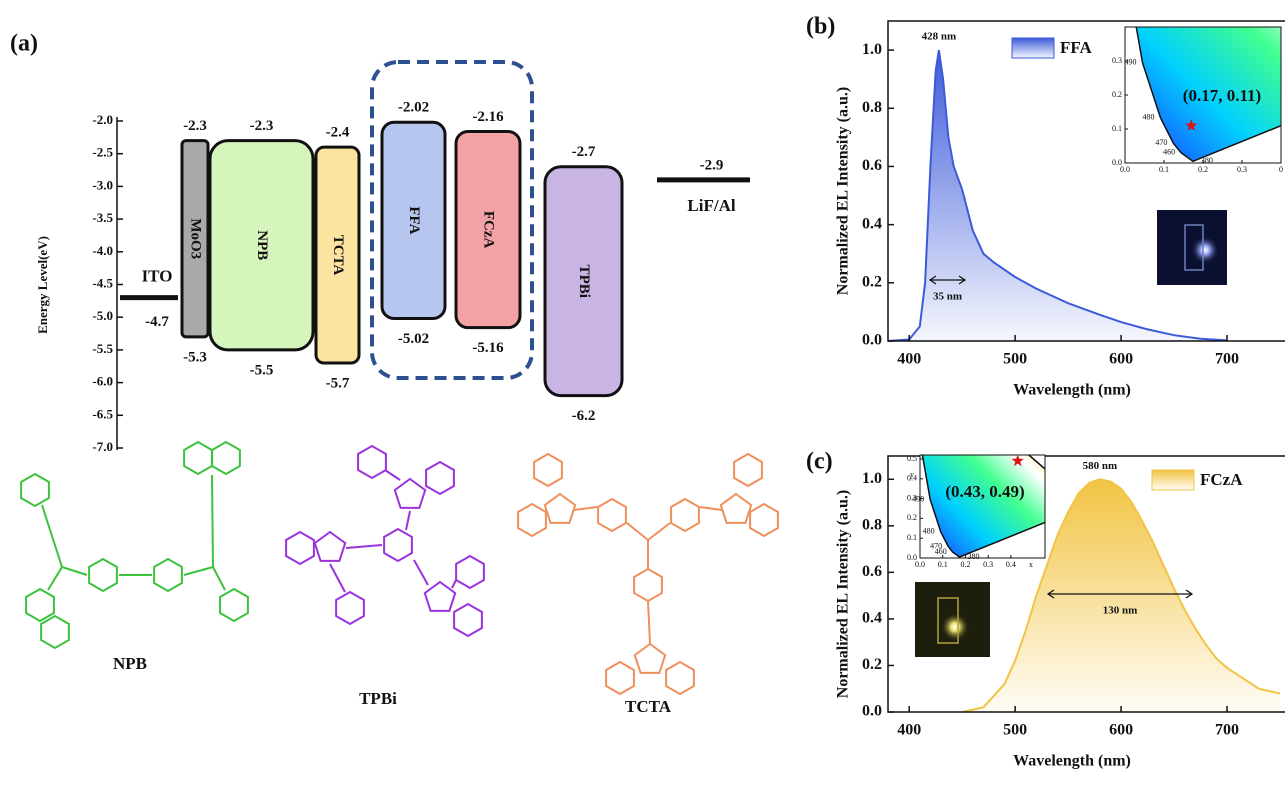 This screenshot has width=1285, height=800. I want to click on inset-wavelength-label: 470, so click(1161, 142).